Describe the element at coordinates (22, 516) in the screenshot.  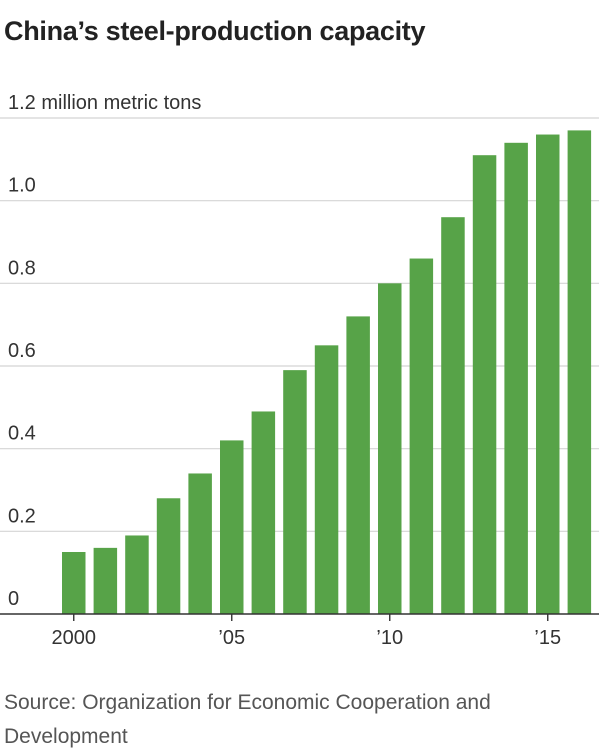
I see `y-tick-label: 0.2` at that location.